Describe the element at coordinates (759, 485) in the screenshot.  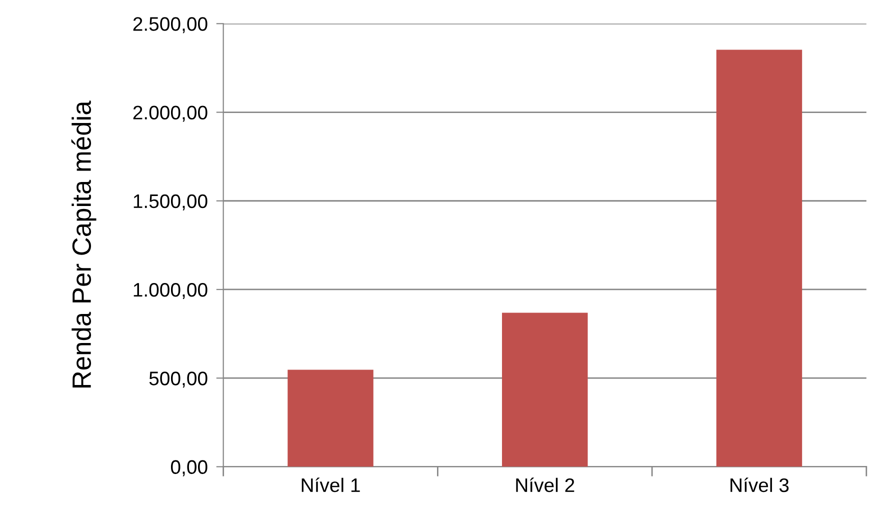
I see `x-tick-label: Nível 3` at that location.